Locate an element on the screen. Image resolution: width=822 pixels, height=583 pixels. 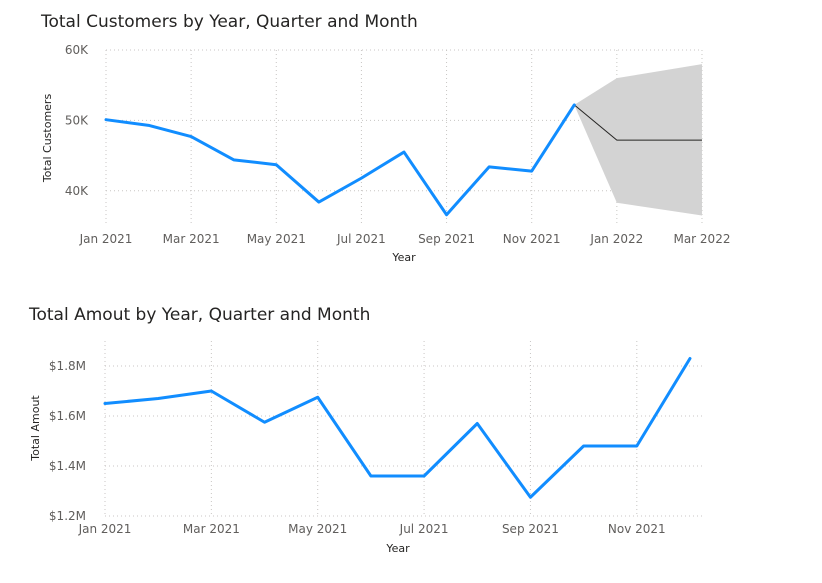
chart-title-amount: Total Amout by Year, Quarter and Month is located at coordinates (200, 315).